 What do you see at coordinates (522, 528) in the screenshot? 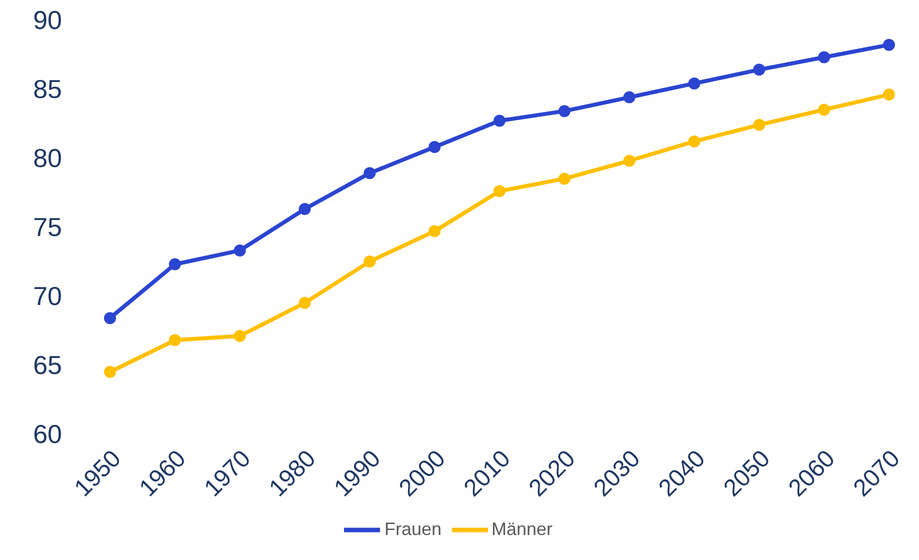
I see `legend-label: Männer` at bounding box center [522, 528].